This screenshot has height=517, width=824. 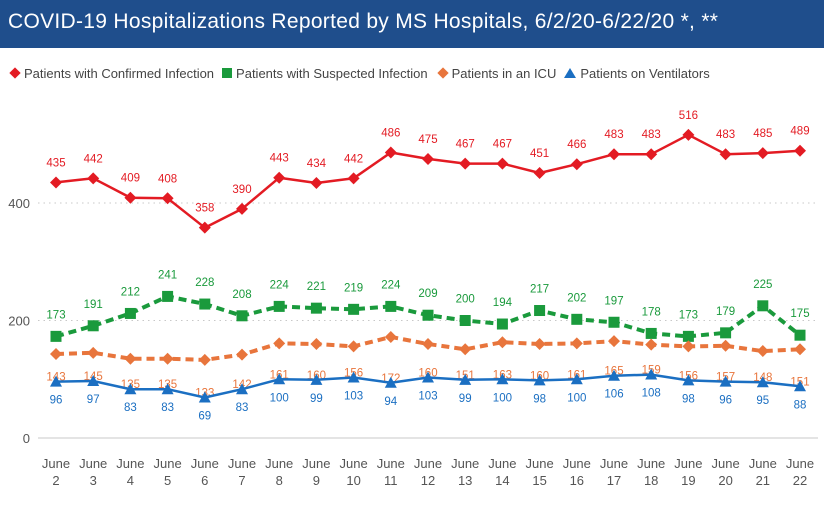 I want to click on data-label: 212, so click(x=130, y=292).